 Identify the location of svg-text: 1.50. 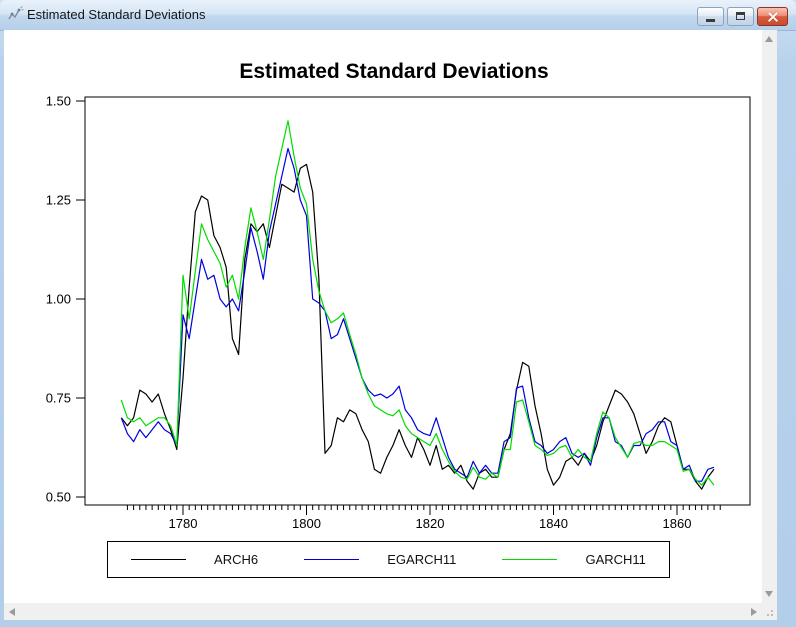
(58, 101).